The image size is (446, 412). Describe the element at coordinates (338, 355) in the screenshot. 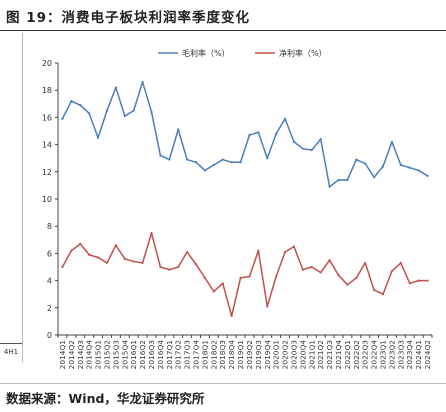

I see `x-tick-label: 2021Q4` at that location.